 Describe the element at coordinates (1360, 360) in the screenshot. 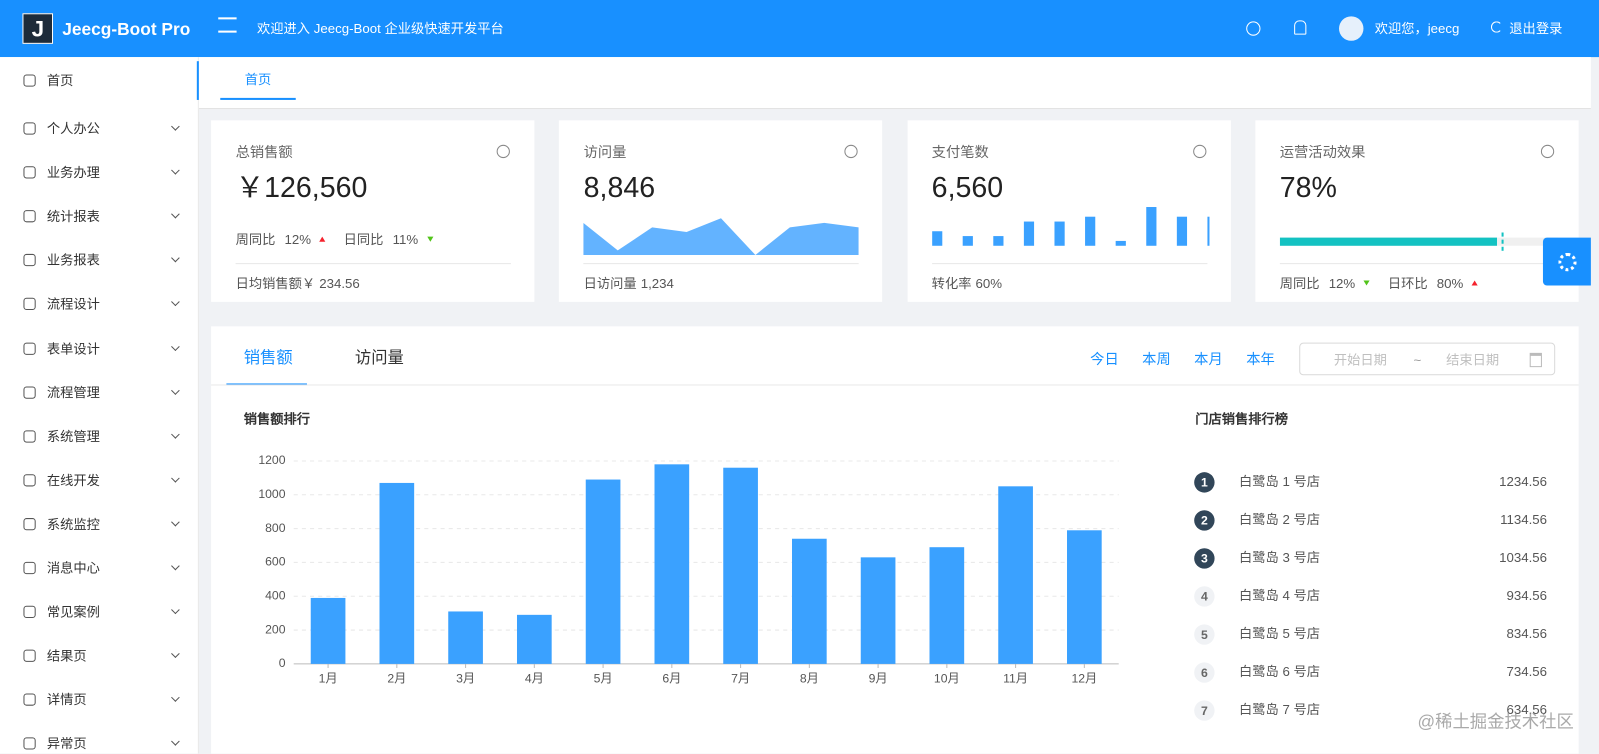

I see `date-start: 开始日期` at that location.